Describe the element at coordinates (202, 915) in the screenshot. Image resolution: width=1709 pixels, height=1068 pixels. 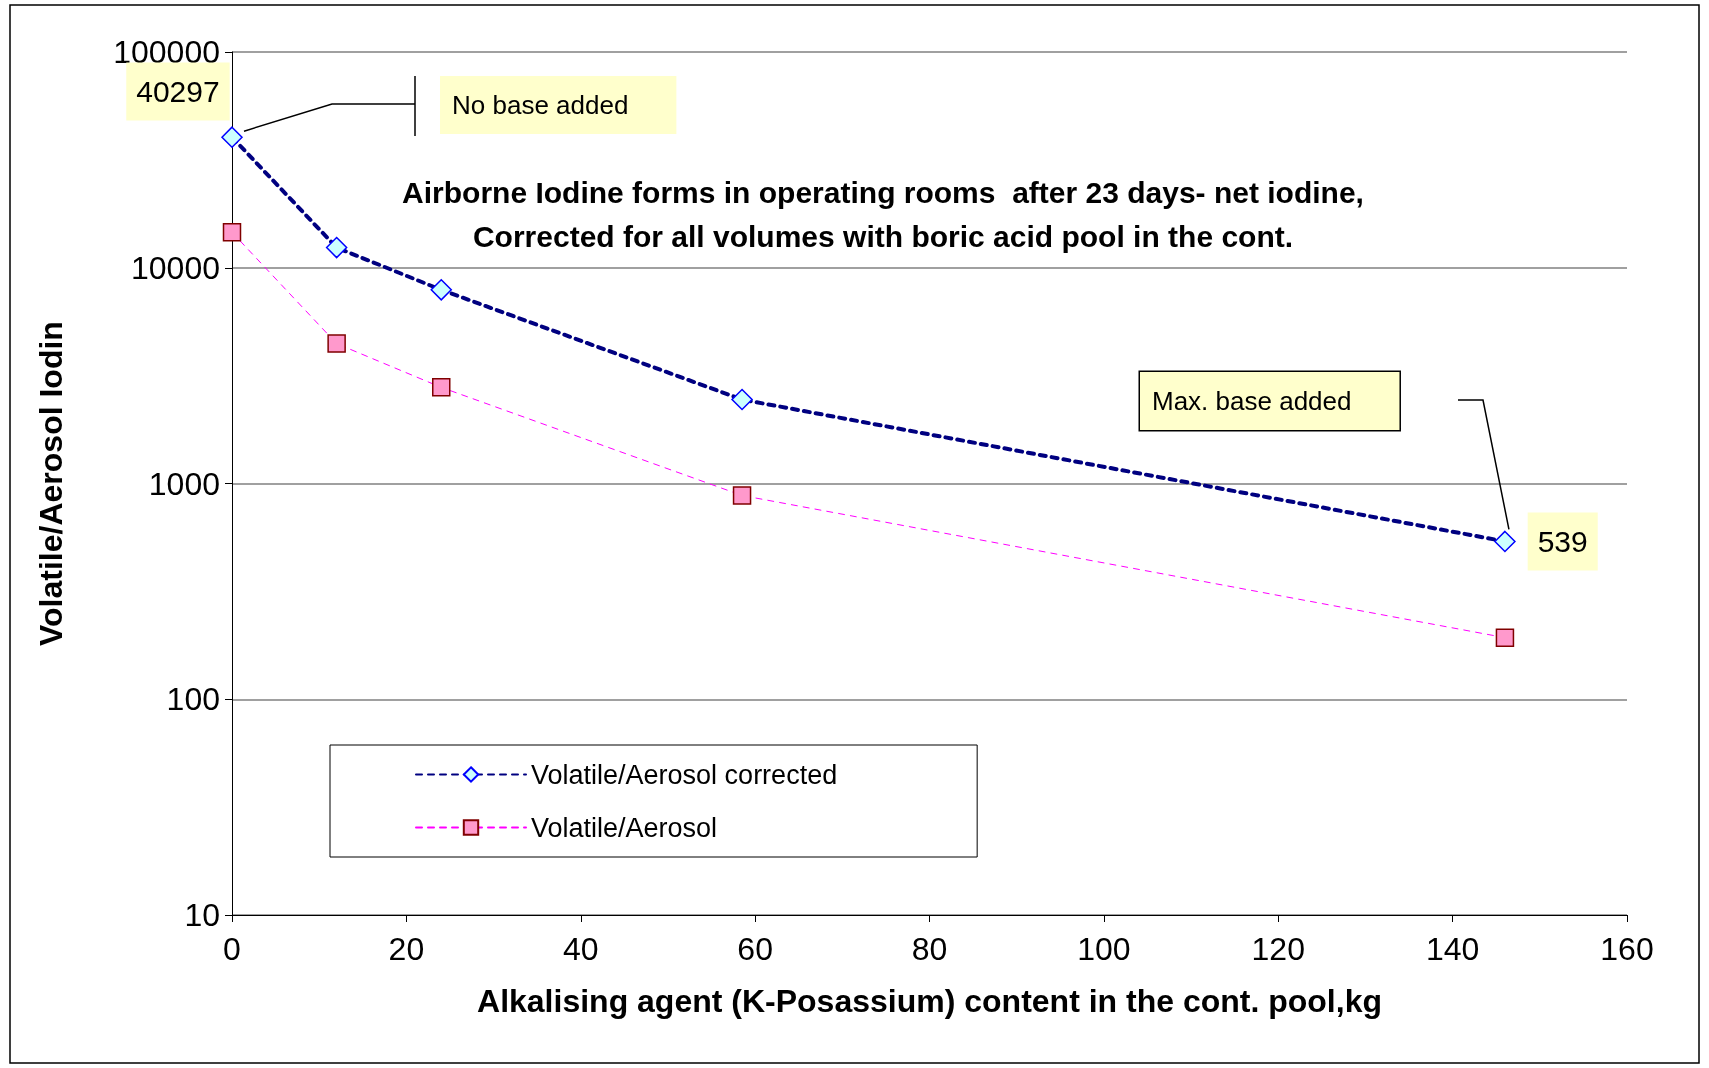
I see `y-tick-label: 10` at that location.